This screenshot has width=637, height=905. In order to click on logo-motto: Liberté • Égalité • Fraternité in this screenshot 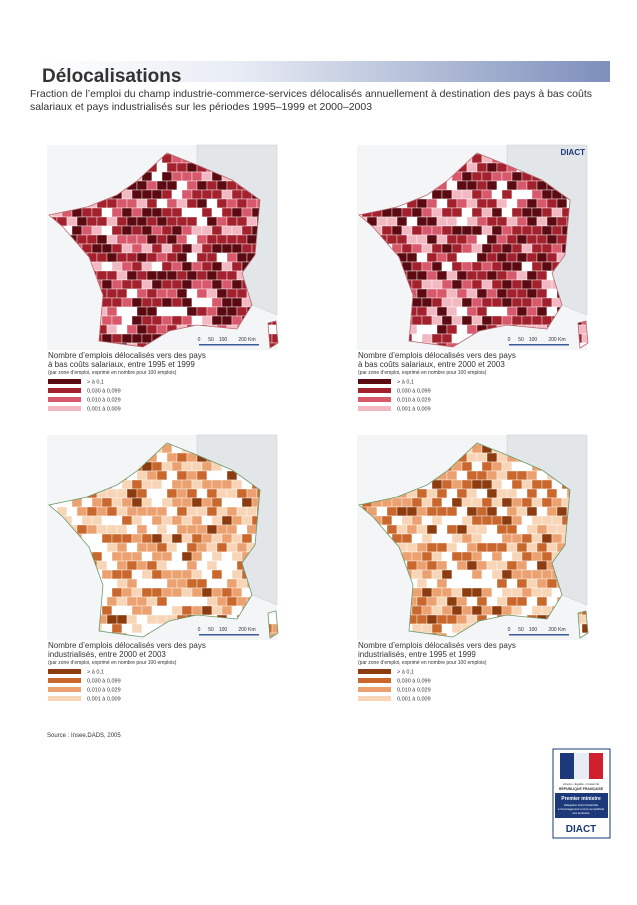, I will do `click(581, 783)`.